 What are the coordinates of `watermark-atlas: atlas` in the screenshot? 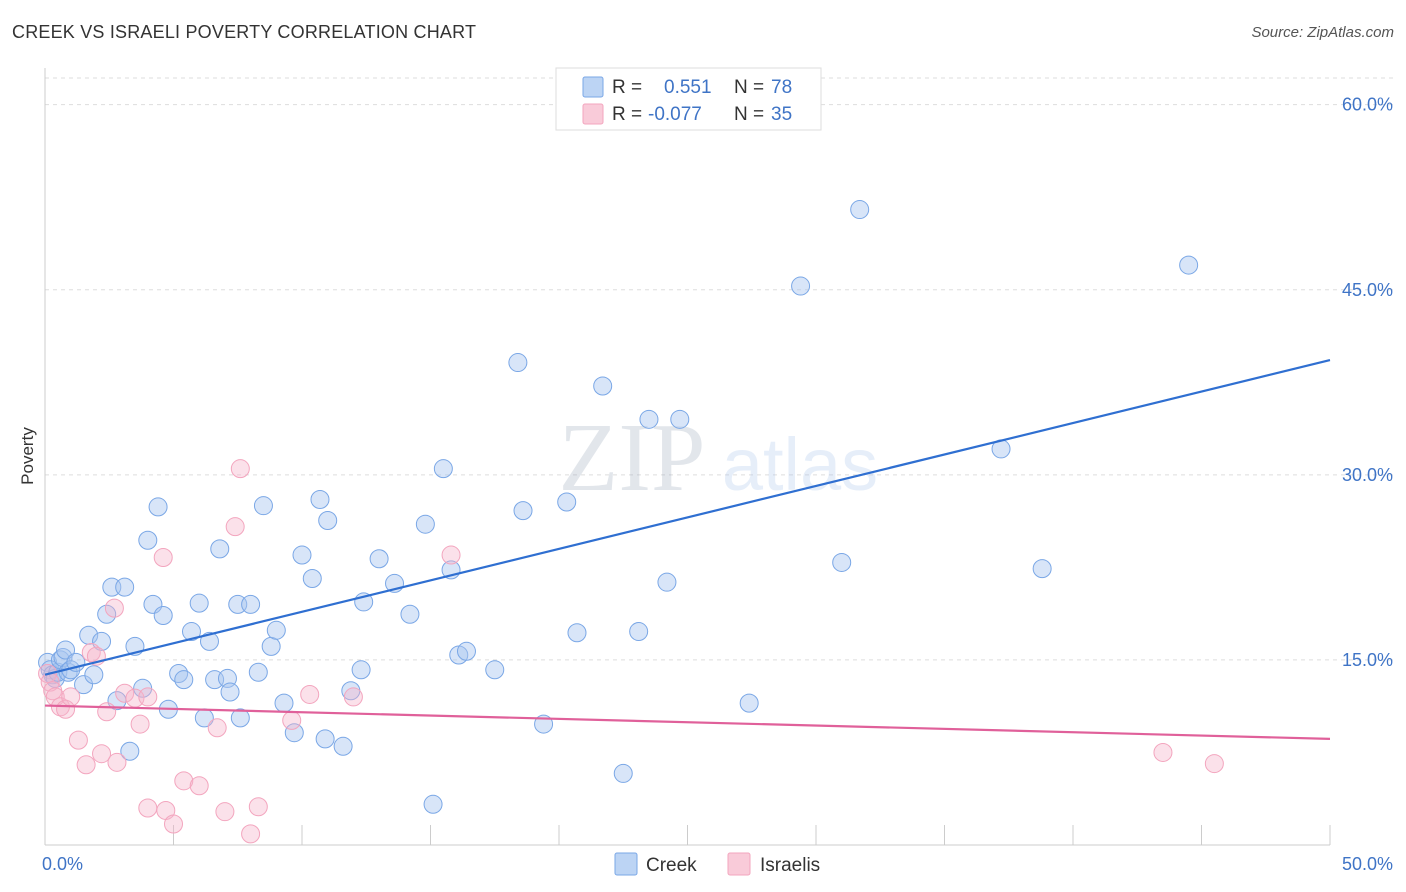 It's located at (800, 464).